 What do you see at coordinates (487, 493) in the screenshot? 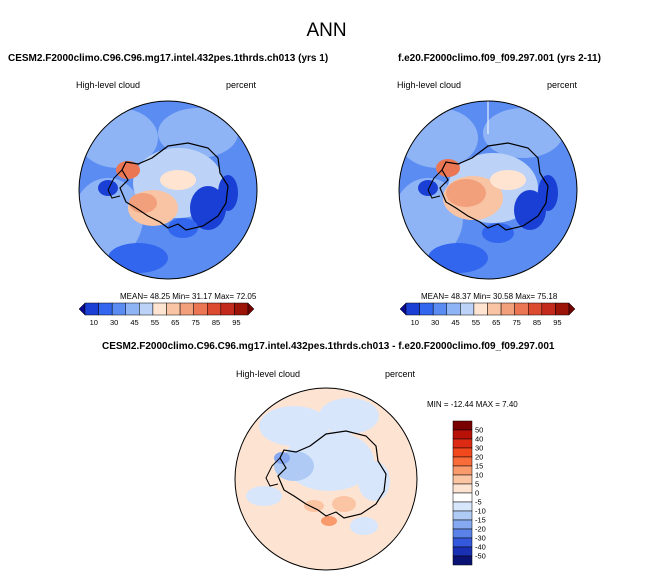
I see `diff-colorbar-ticks: 50 40 30 20 15 10 5 0 -5 -10 -15 -20 -30 -40 -50` at bounding box center [487, 493].